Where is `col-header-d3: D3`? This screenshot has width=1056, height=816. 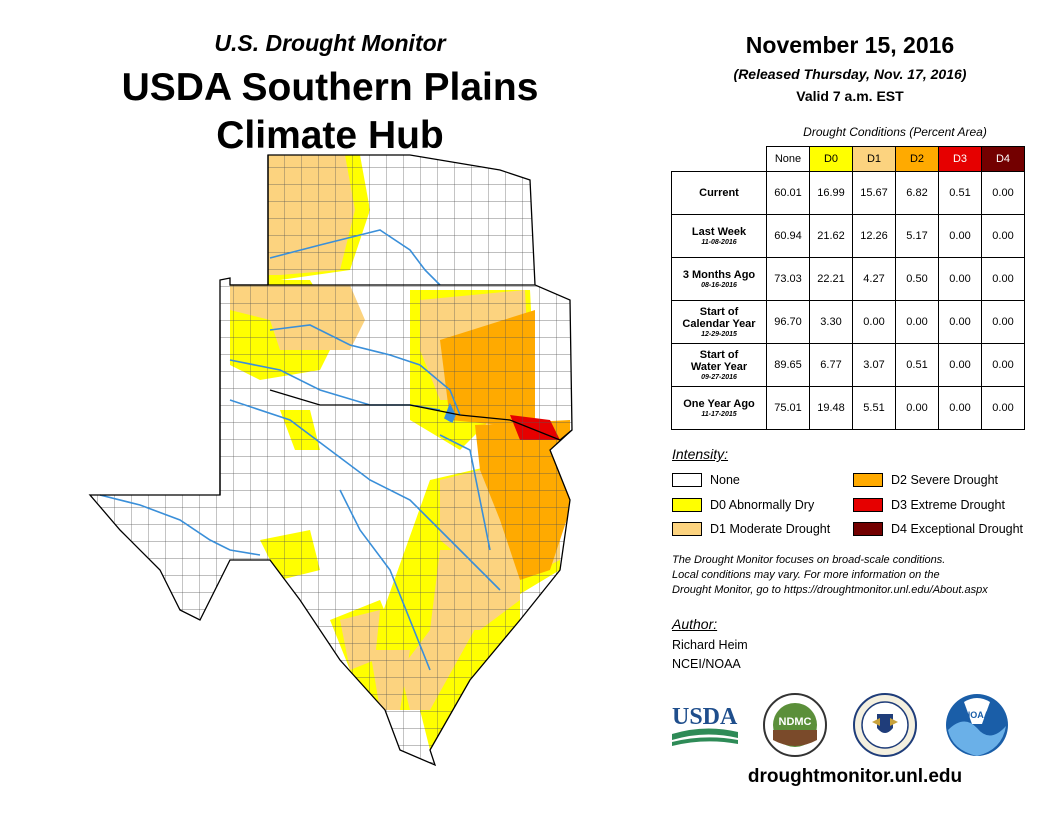 col-header-d3: D3 is located at coordinates (960, 159).